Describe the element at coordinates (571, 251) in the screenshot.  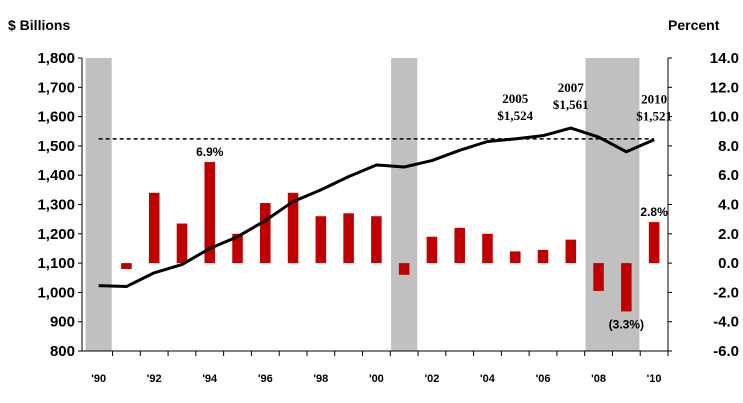
I see `bar-2007` at that location.